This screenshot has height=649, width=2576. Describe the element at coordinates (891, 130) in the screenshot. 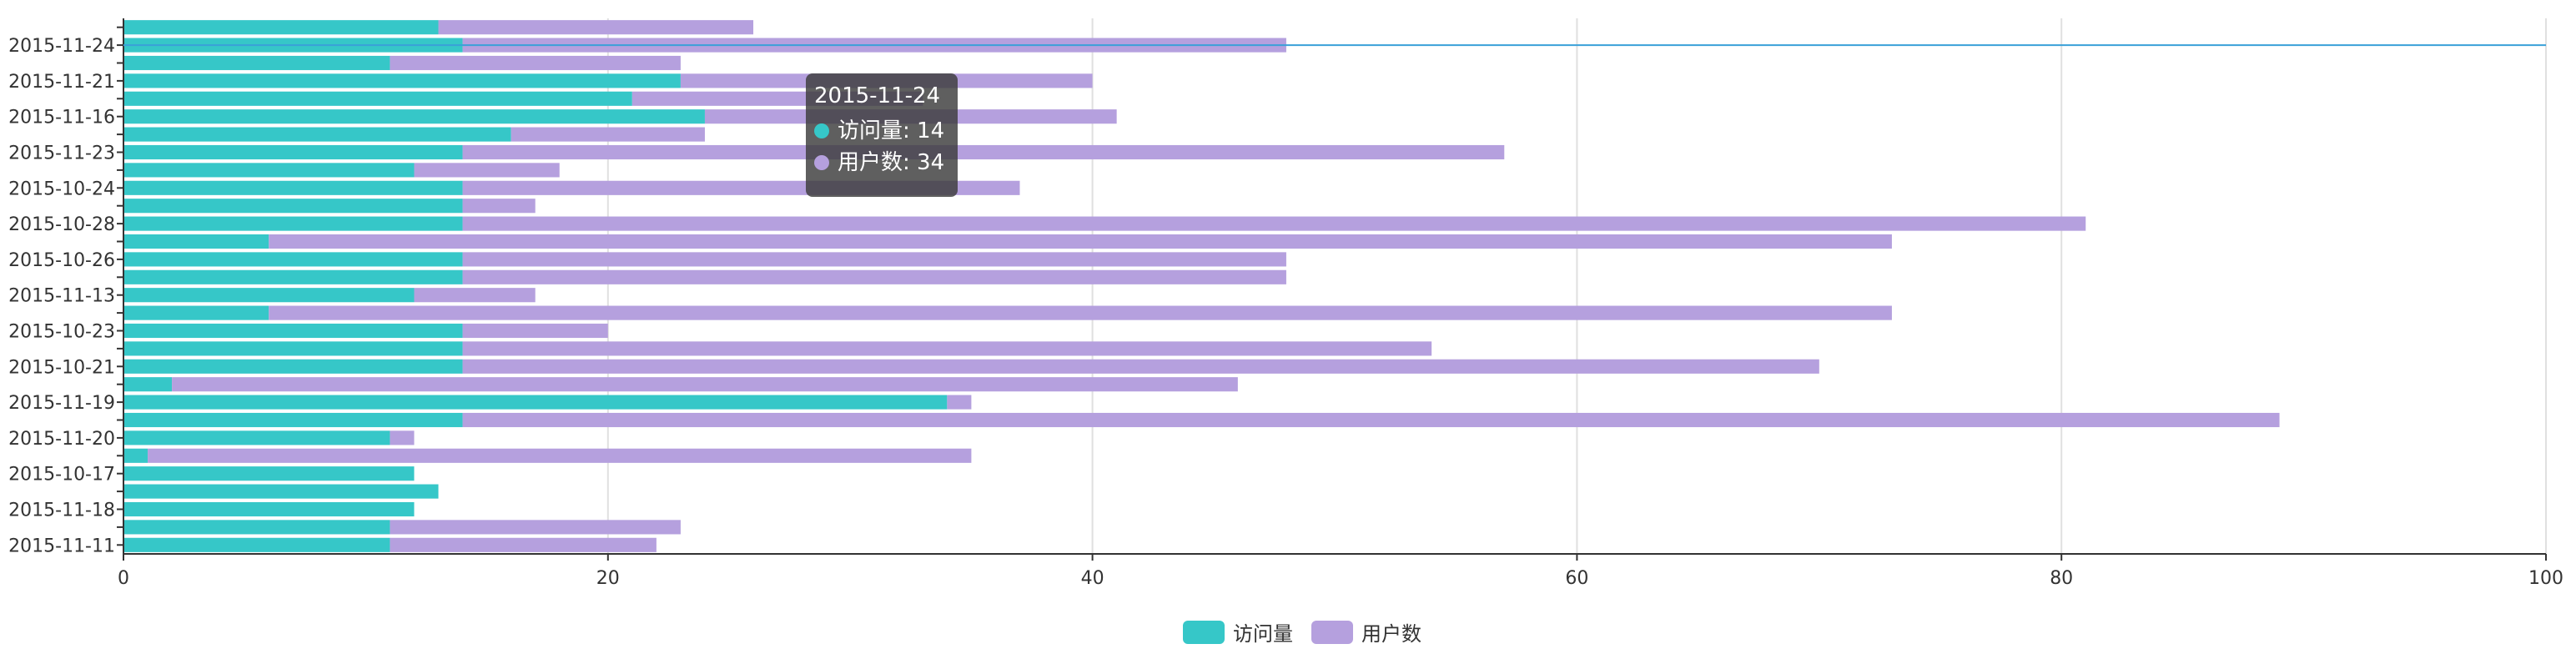

I see `tooltip-visits-text: 访问量: 14` at that location.